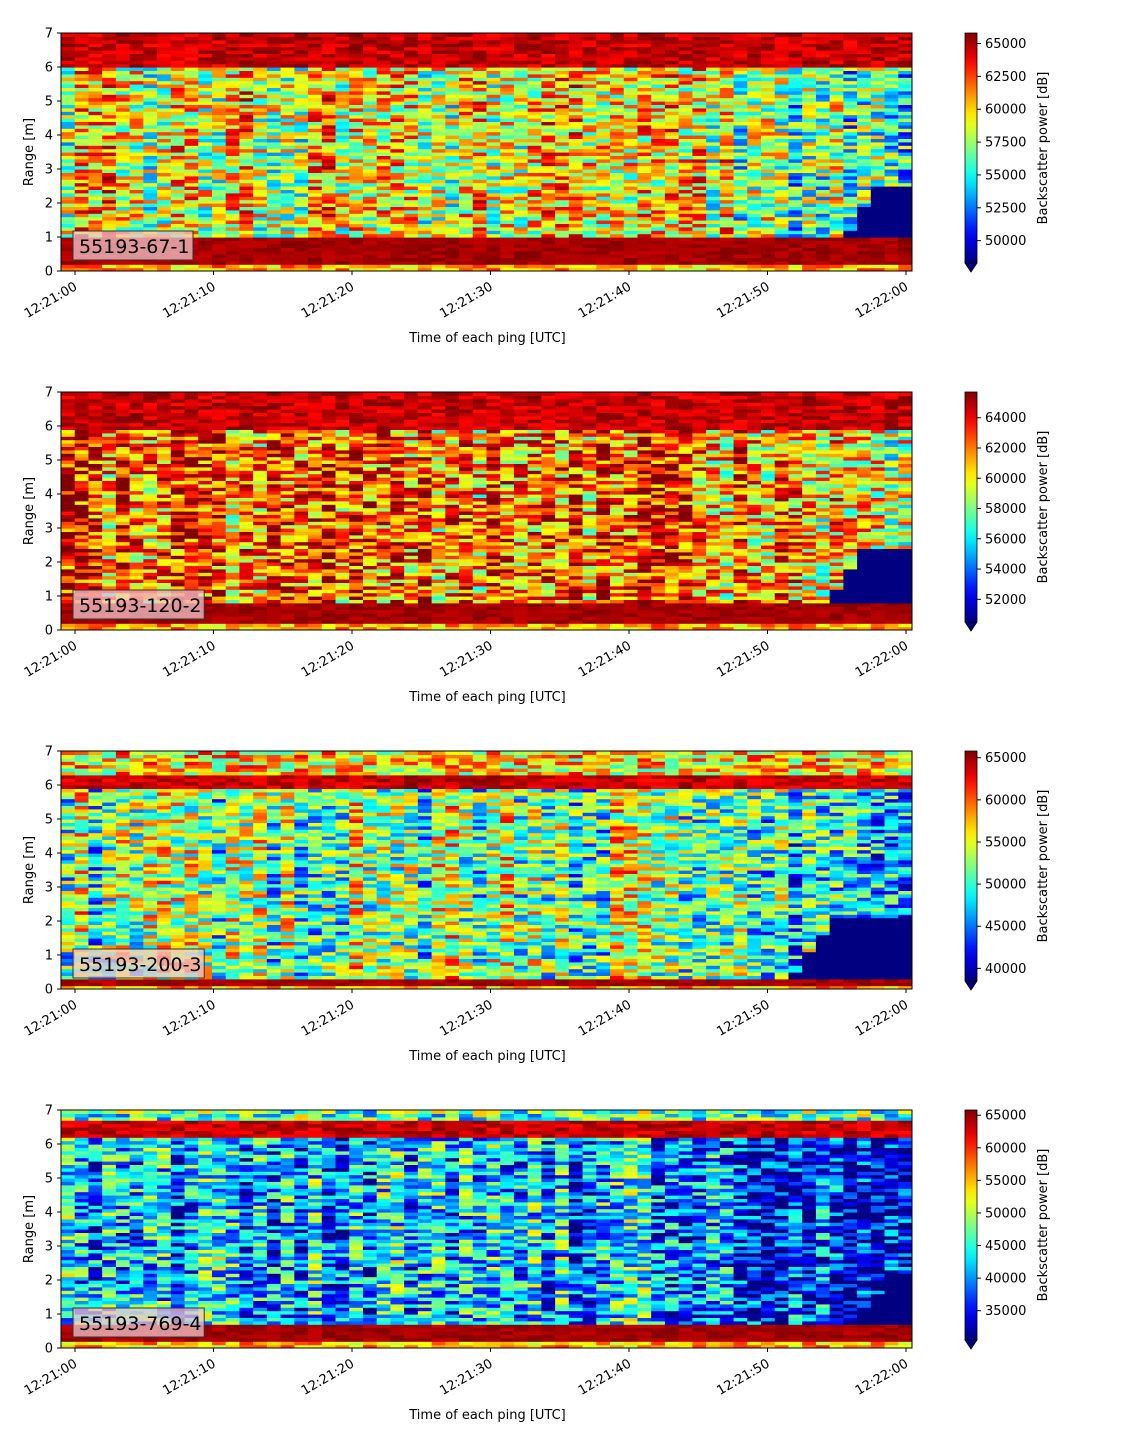 Image resolution: width=1140 pixels, height=1440 pixels. What do you see at coordinates (1005, 208) in the screenshot?
I see `colorbar-tick-label: 52500` at bounding box center [1005, 208].